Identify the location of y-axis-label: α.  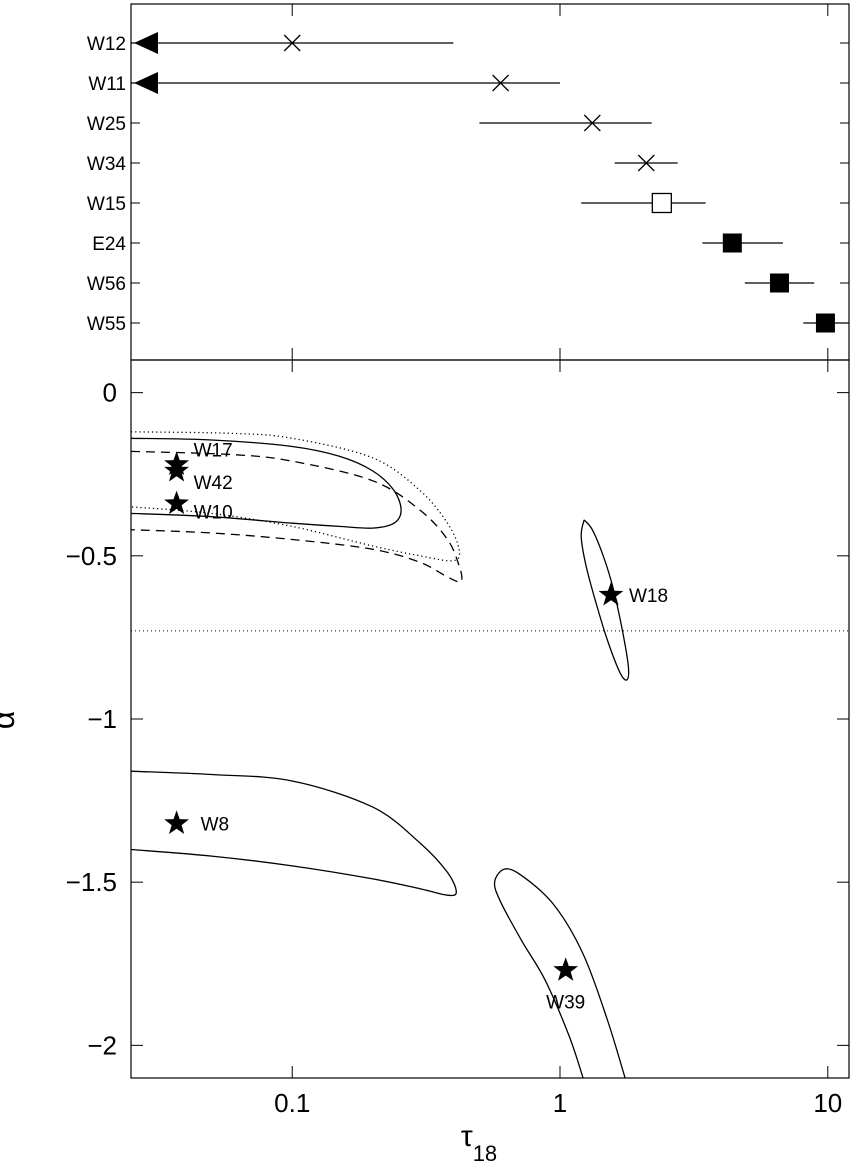
(10, 720).